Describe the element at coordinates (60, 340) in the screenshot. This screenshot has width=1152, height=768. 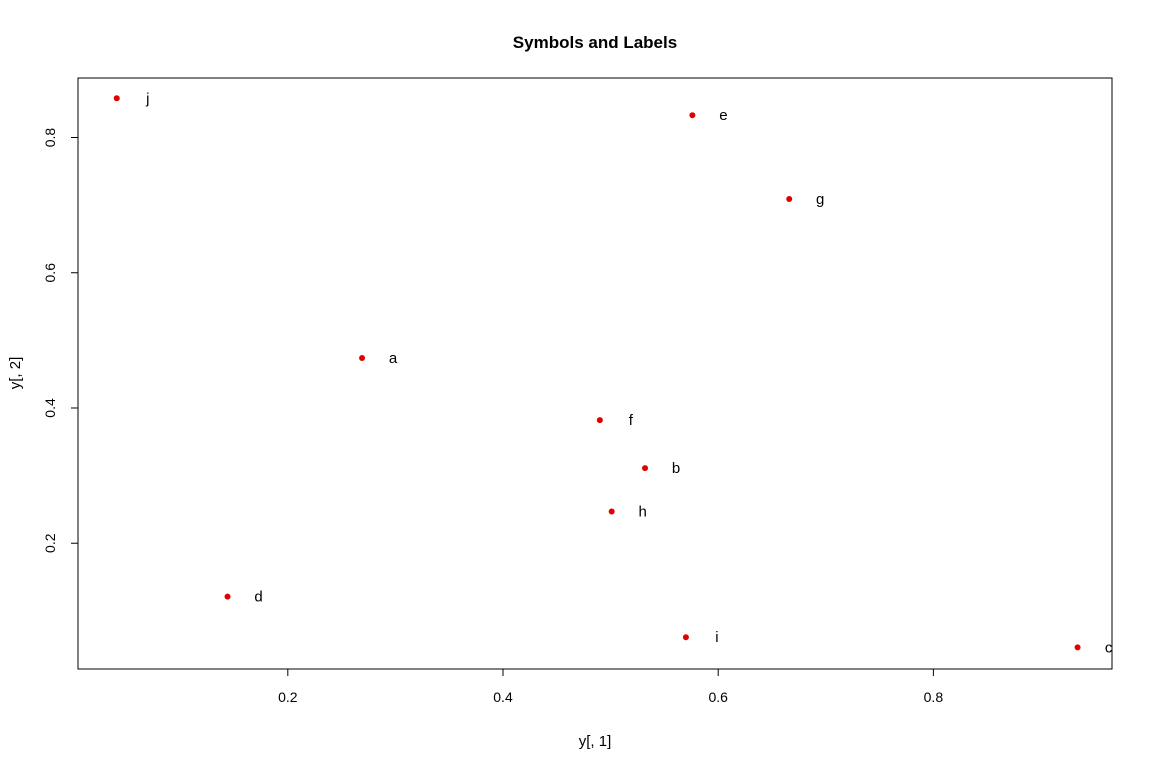
I see `y-axis: 0.2 0.4 0.6 0.8` at that location.